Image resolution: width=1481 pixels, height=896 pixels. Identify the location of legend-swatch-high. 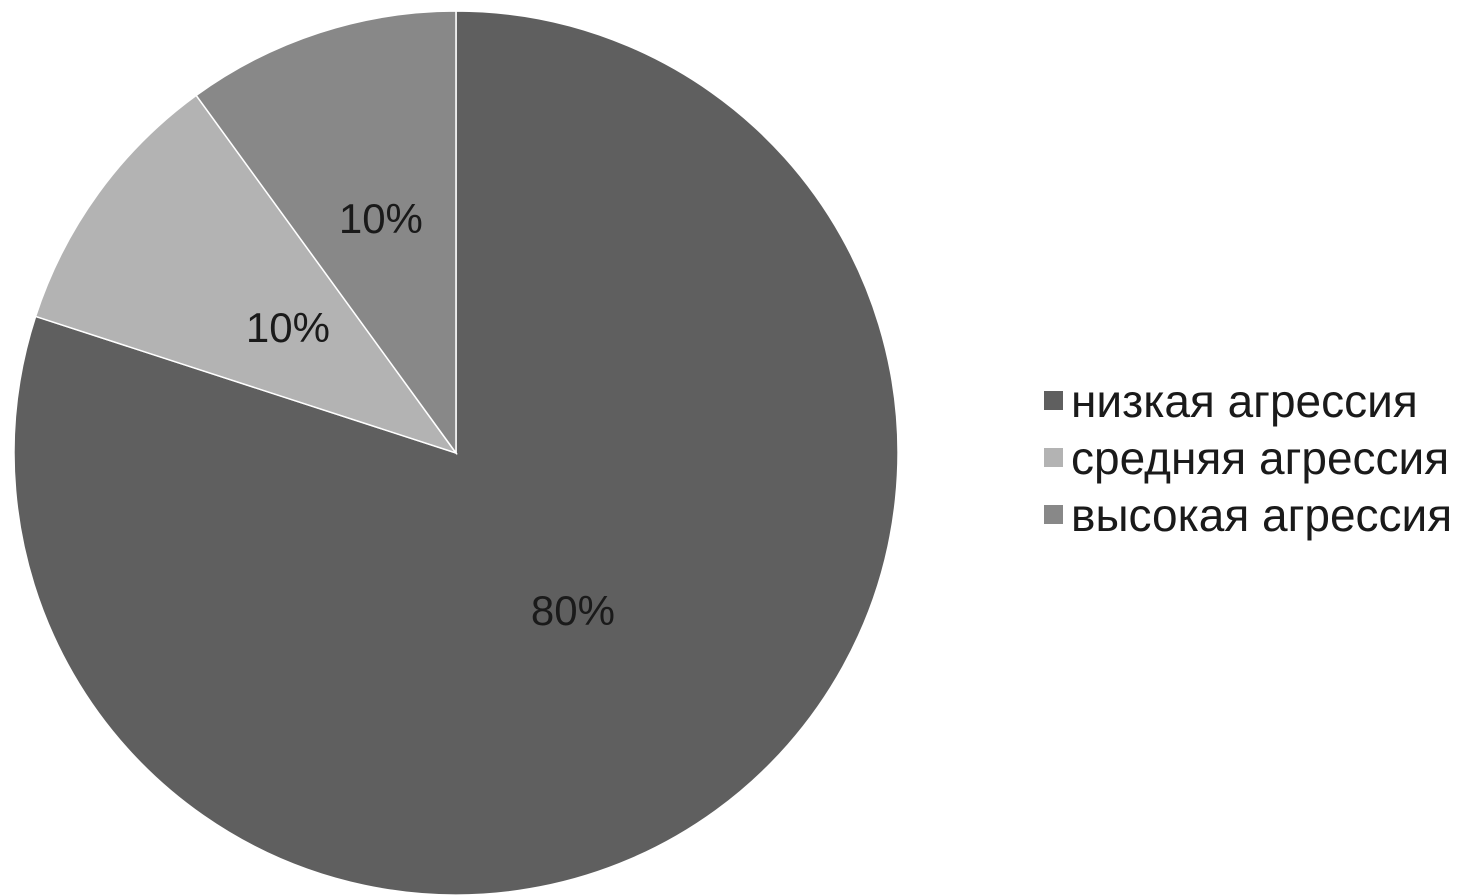
(1053, 514).